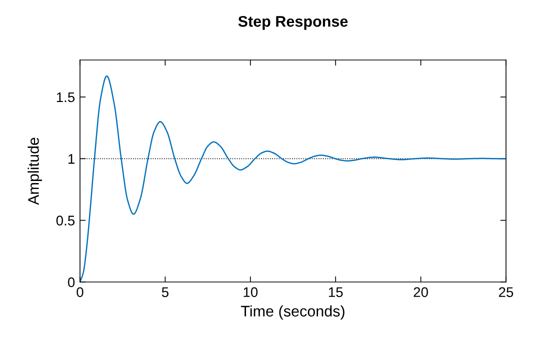 Image resolution: width=560 pixels, height=337 pixels. What do you see at coordinates (71, 282) in the screenshot?
I see `y-tick-label: 0` at bounding box center [71, 282].